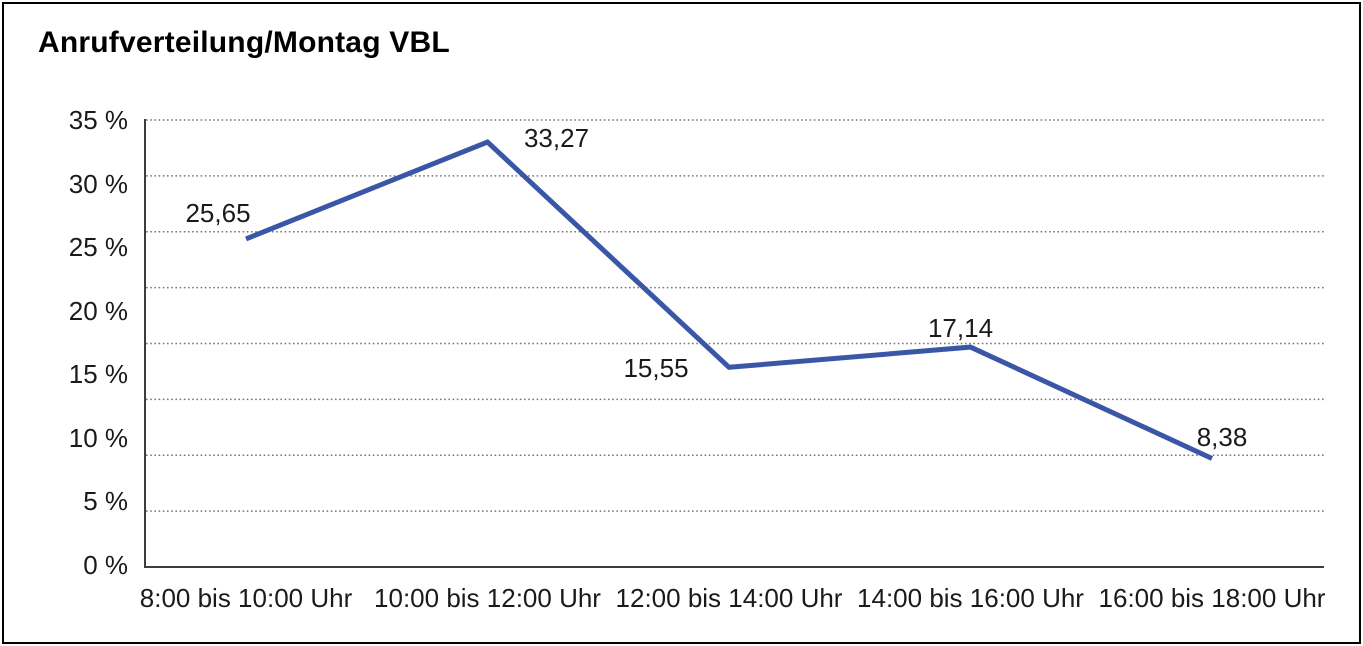 The height and width of the screenshot is (646, 1363). Describe the element at coordinates (105, 501) in the screenshot. I see `y-tick-label: 5 %` at that location.